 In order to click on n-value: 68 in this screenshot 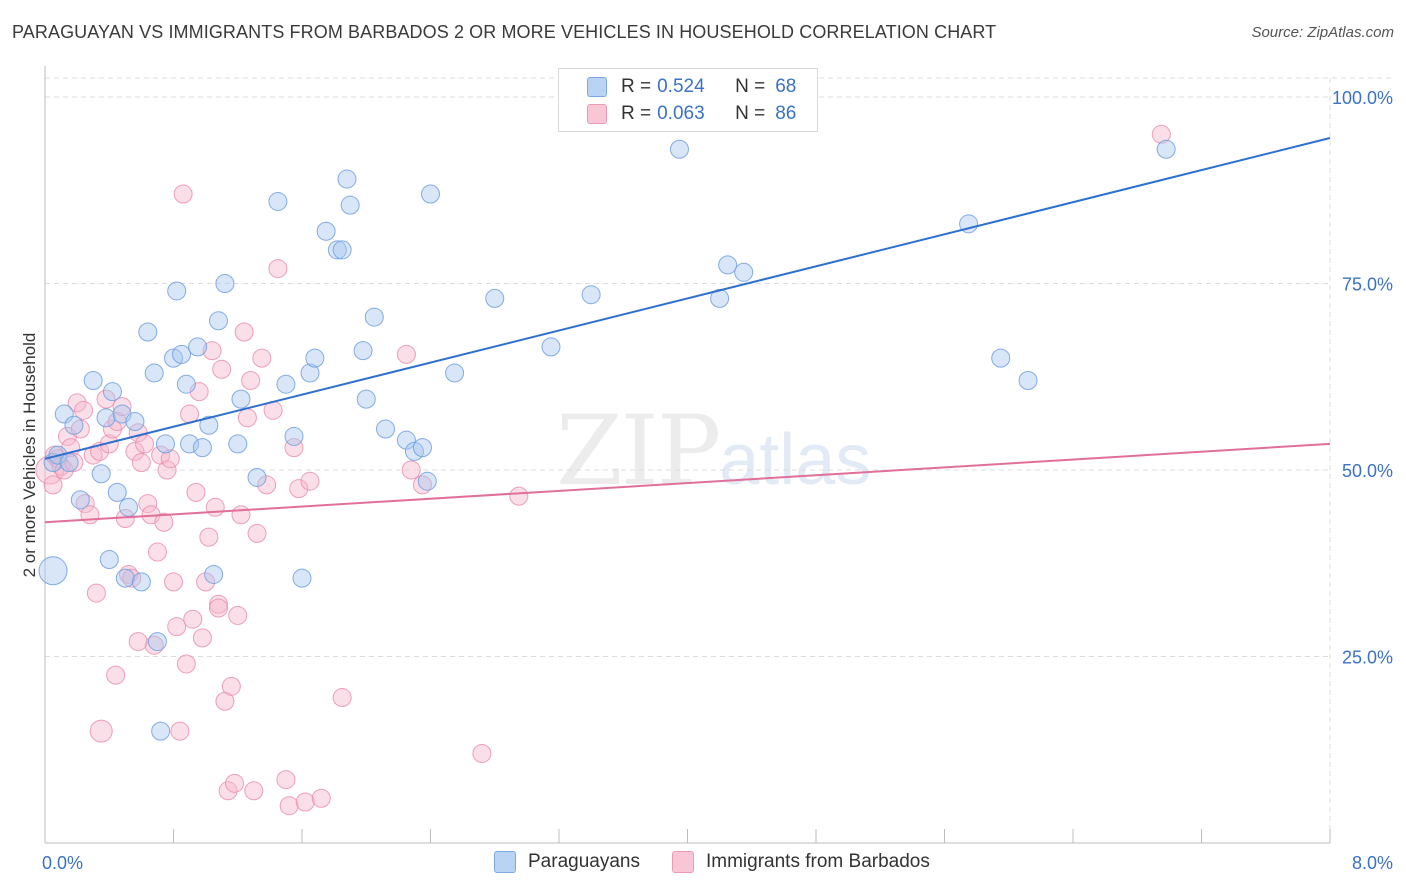, I will do `click(786, 86)`.